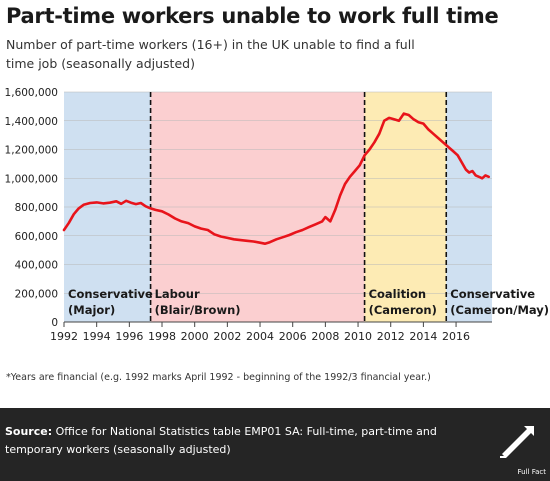  I want to click on y-tick-label: 400,000, so click(36, 266).